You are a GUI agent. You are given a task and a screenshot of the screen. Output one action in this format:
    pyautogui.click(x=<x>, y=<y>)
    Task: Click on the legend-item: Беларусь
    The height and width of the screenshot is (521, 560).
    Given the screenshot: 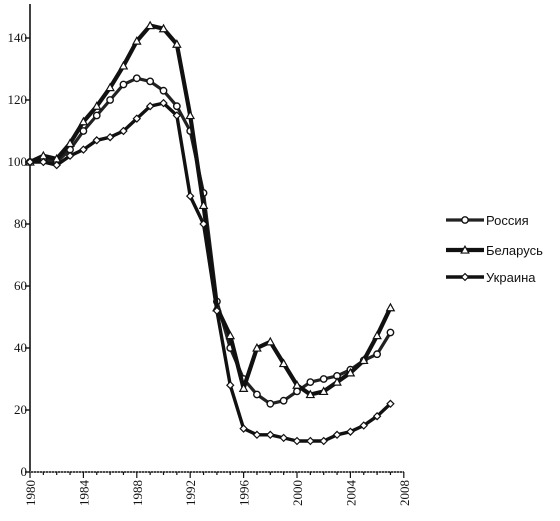 What is the action you would take?
    pyautogui.click(x=494, y=250)
    